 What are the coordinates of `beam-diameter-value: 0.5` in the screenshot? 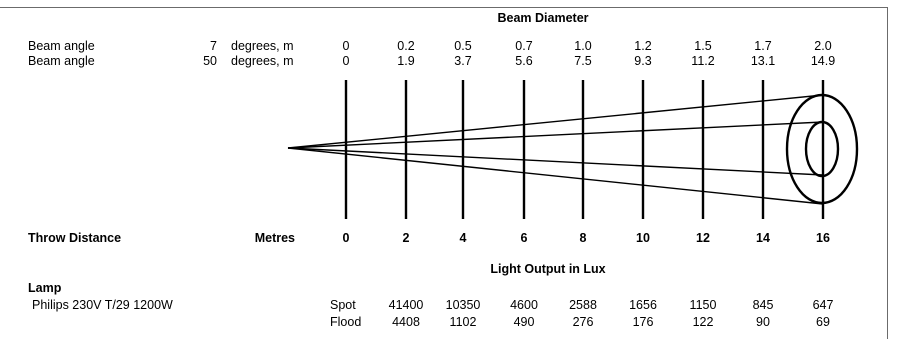 It's located at (463, 46).